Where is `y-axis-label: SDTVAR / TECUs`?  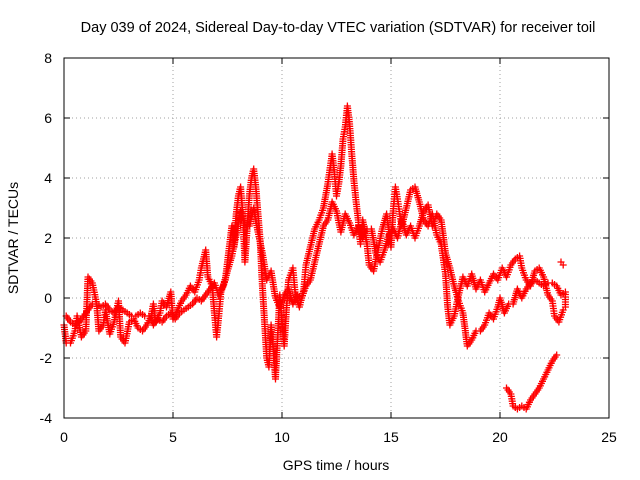
y-axis-label: SDTVAR / TECUs is located at coordinates (13, 238).